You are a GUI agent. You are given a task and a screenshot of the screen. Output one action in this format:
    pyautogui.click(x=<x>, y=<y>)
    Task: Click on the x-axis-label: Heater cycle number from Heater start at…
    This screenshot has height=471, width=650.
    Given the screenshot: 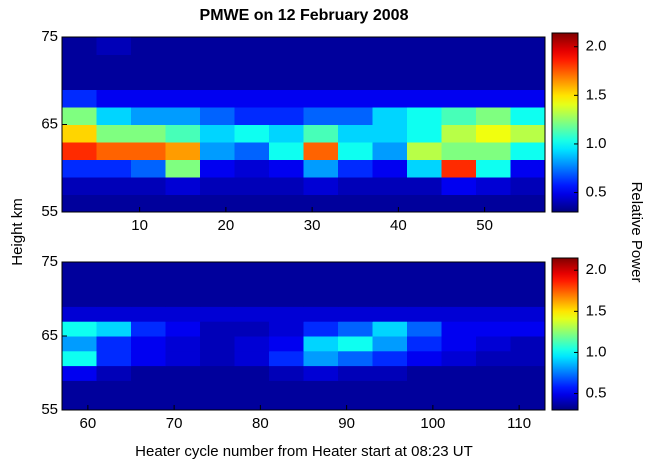 What is the action you would take?
    pyautogui.click(x=304, y=451)
    